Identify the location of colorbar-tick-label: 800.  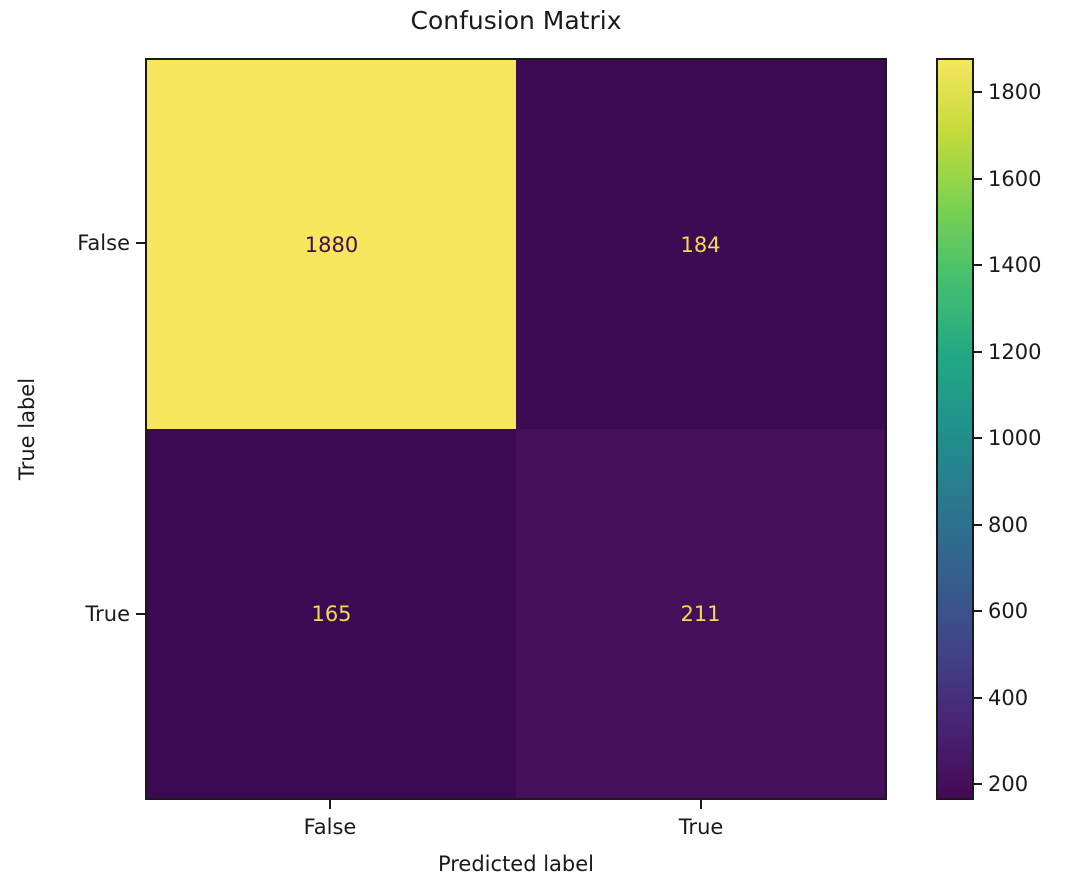
(1008, 525).